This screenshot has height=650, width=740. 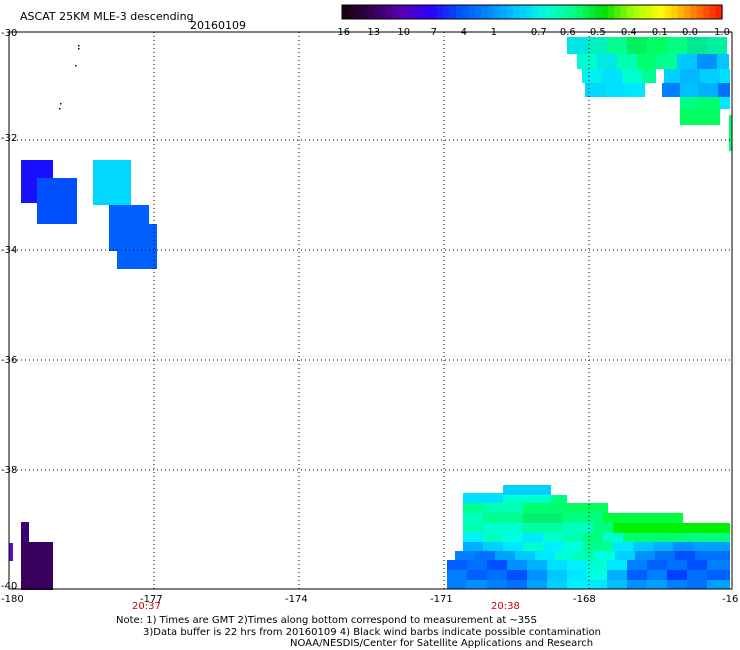 What do you see at coordinates (9, 586) in the screenshot?
I see `lat-label-40: -40` at bounding box center [9, 586].